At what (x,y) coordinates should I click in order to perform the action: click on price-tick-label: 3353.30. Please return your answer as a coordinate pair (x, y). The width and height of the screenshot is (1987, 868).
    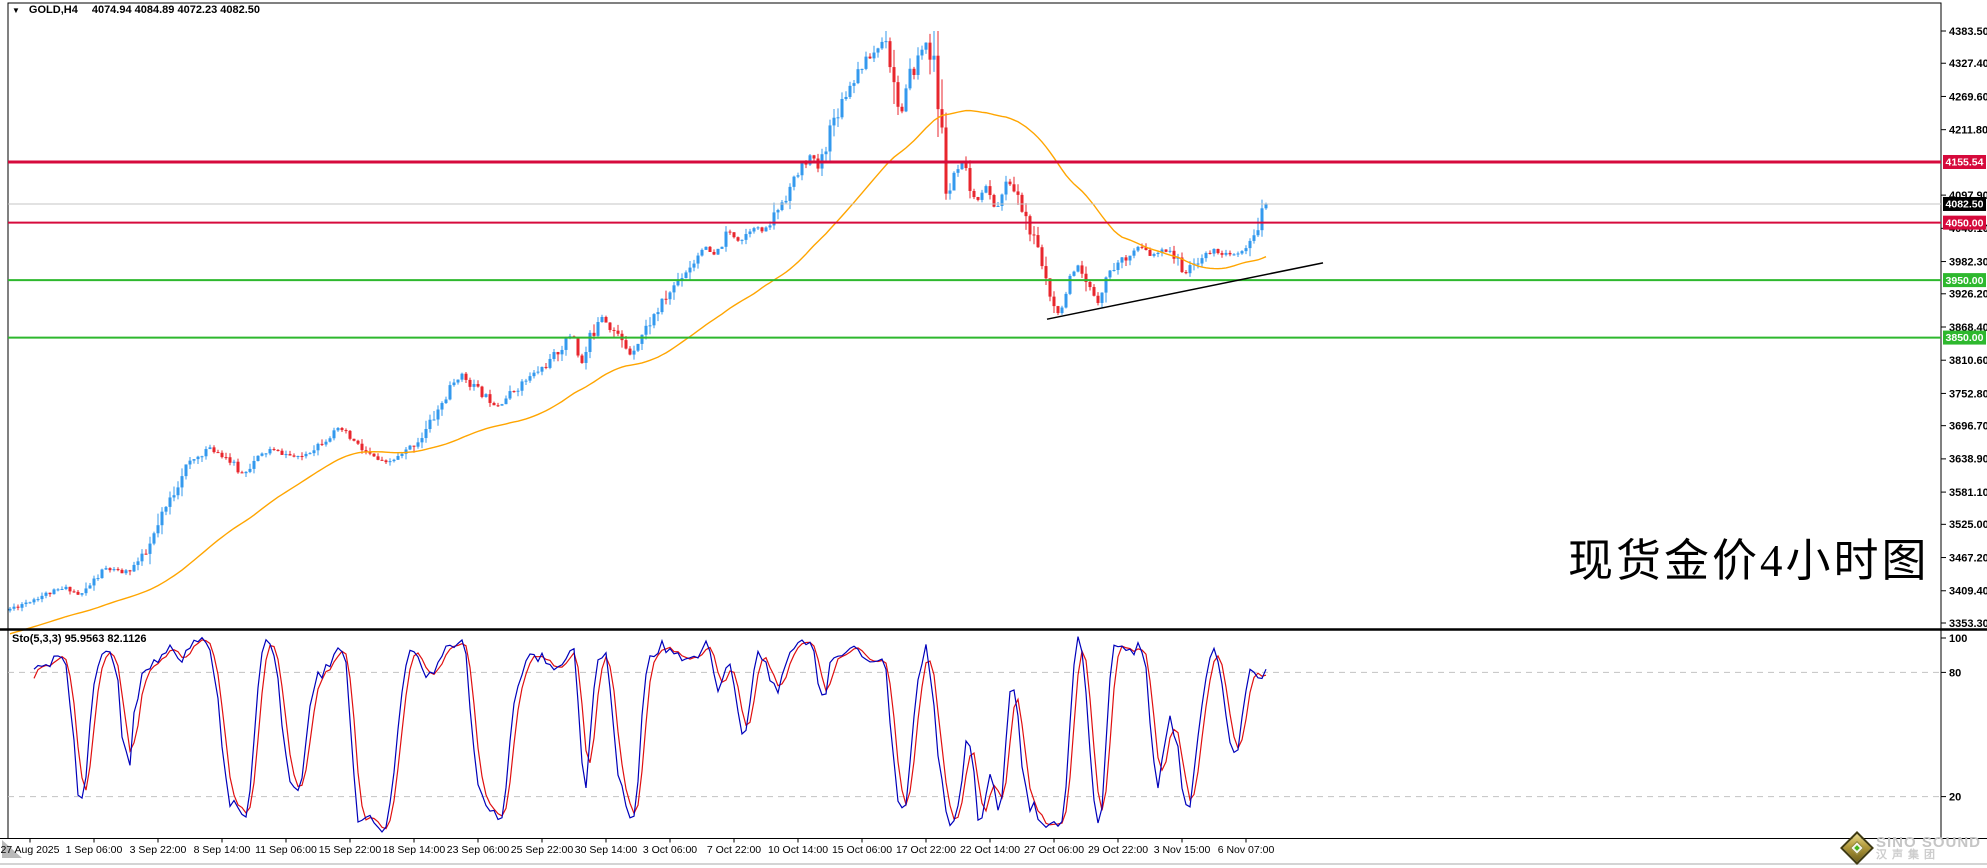
    Looking at the image, I should click on (1968, 624).